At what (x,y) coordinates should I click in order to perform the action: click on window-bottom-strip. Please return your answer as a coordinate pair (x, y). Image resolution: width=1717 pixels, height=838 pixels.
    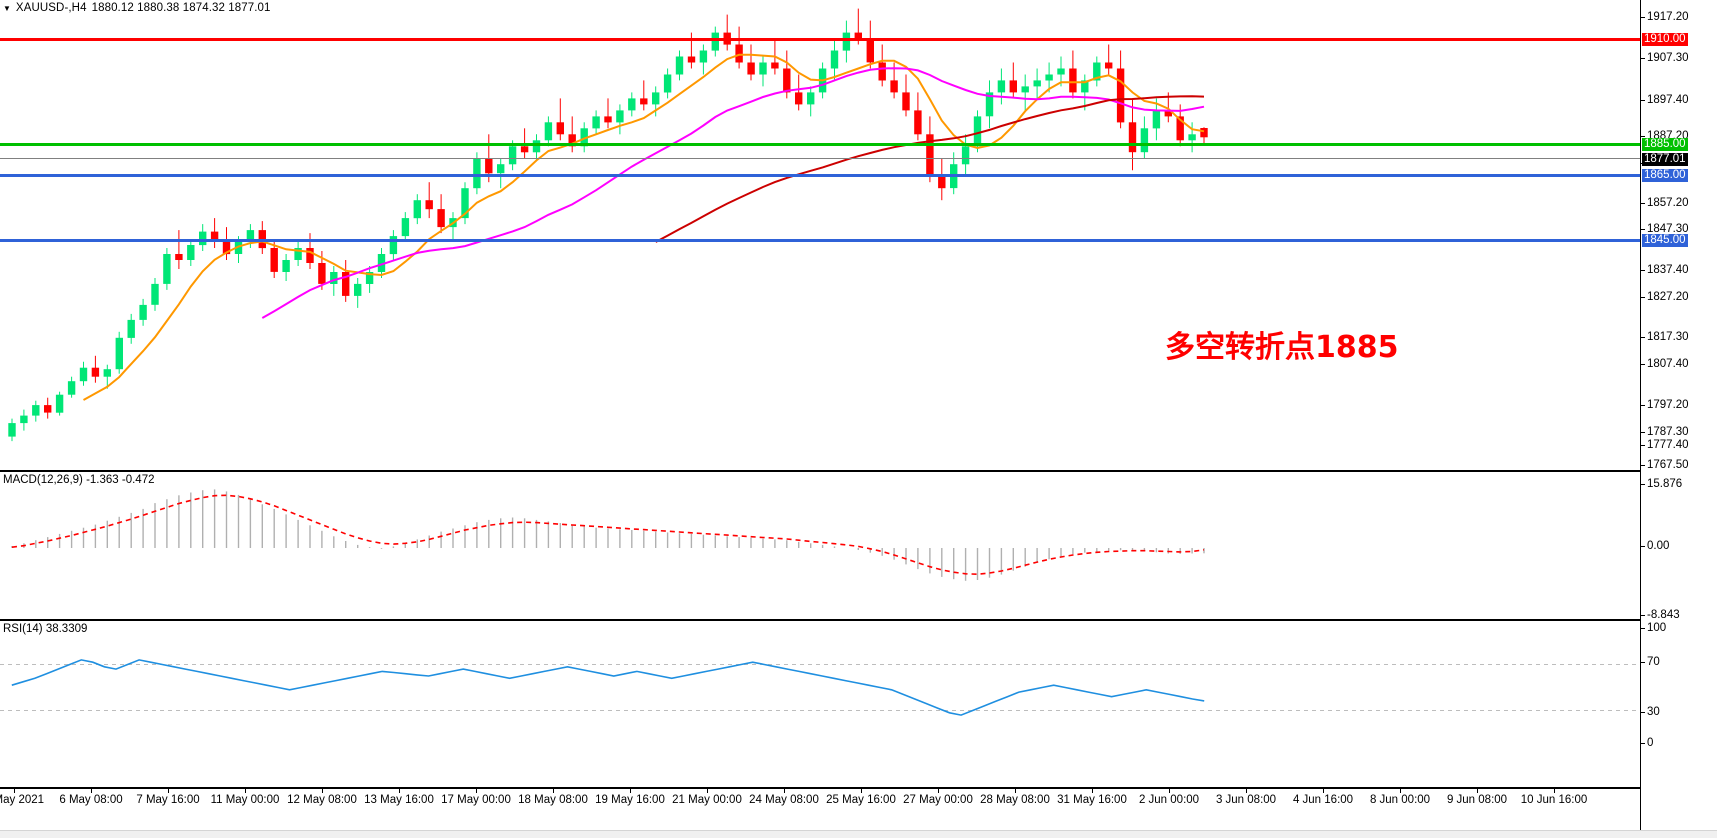
    Looking at the image, I should click on (858, 834).